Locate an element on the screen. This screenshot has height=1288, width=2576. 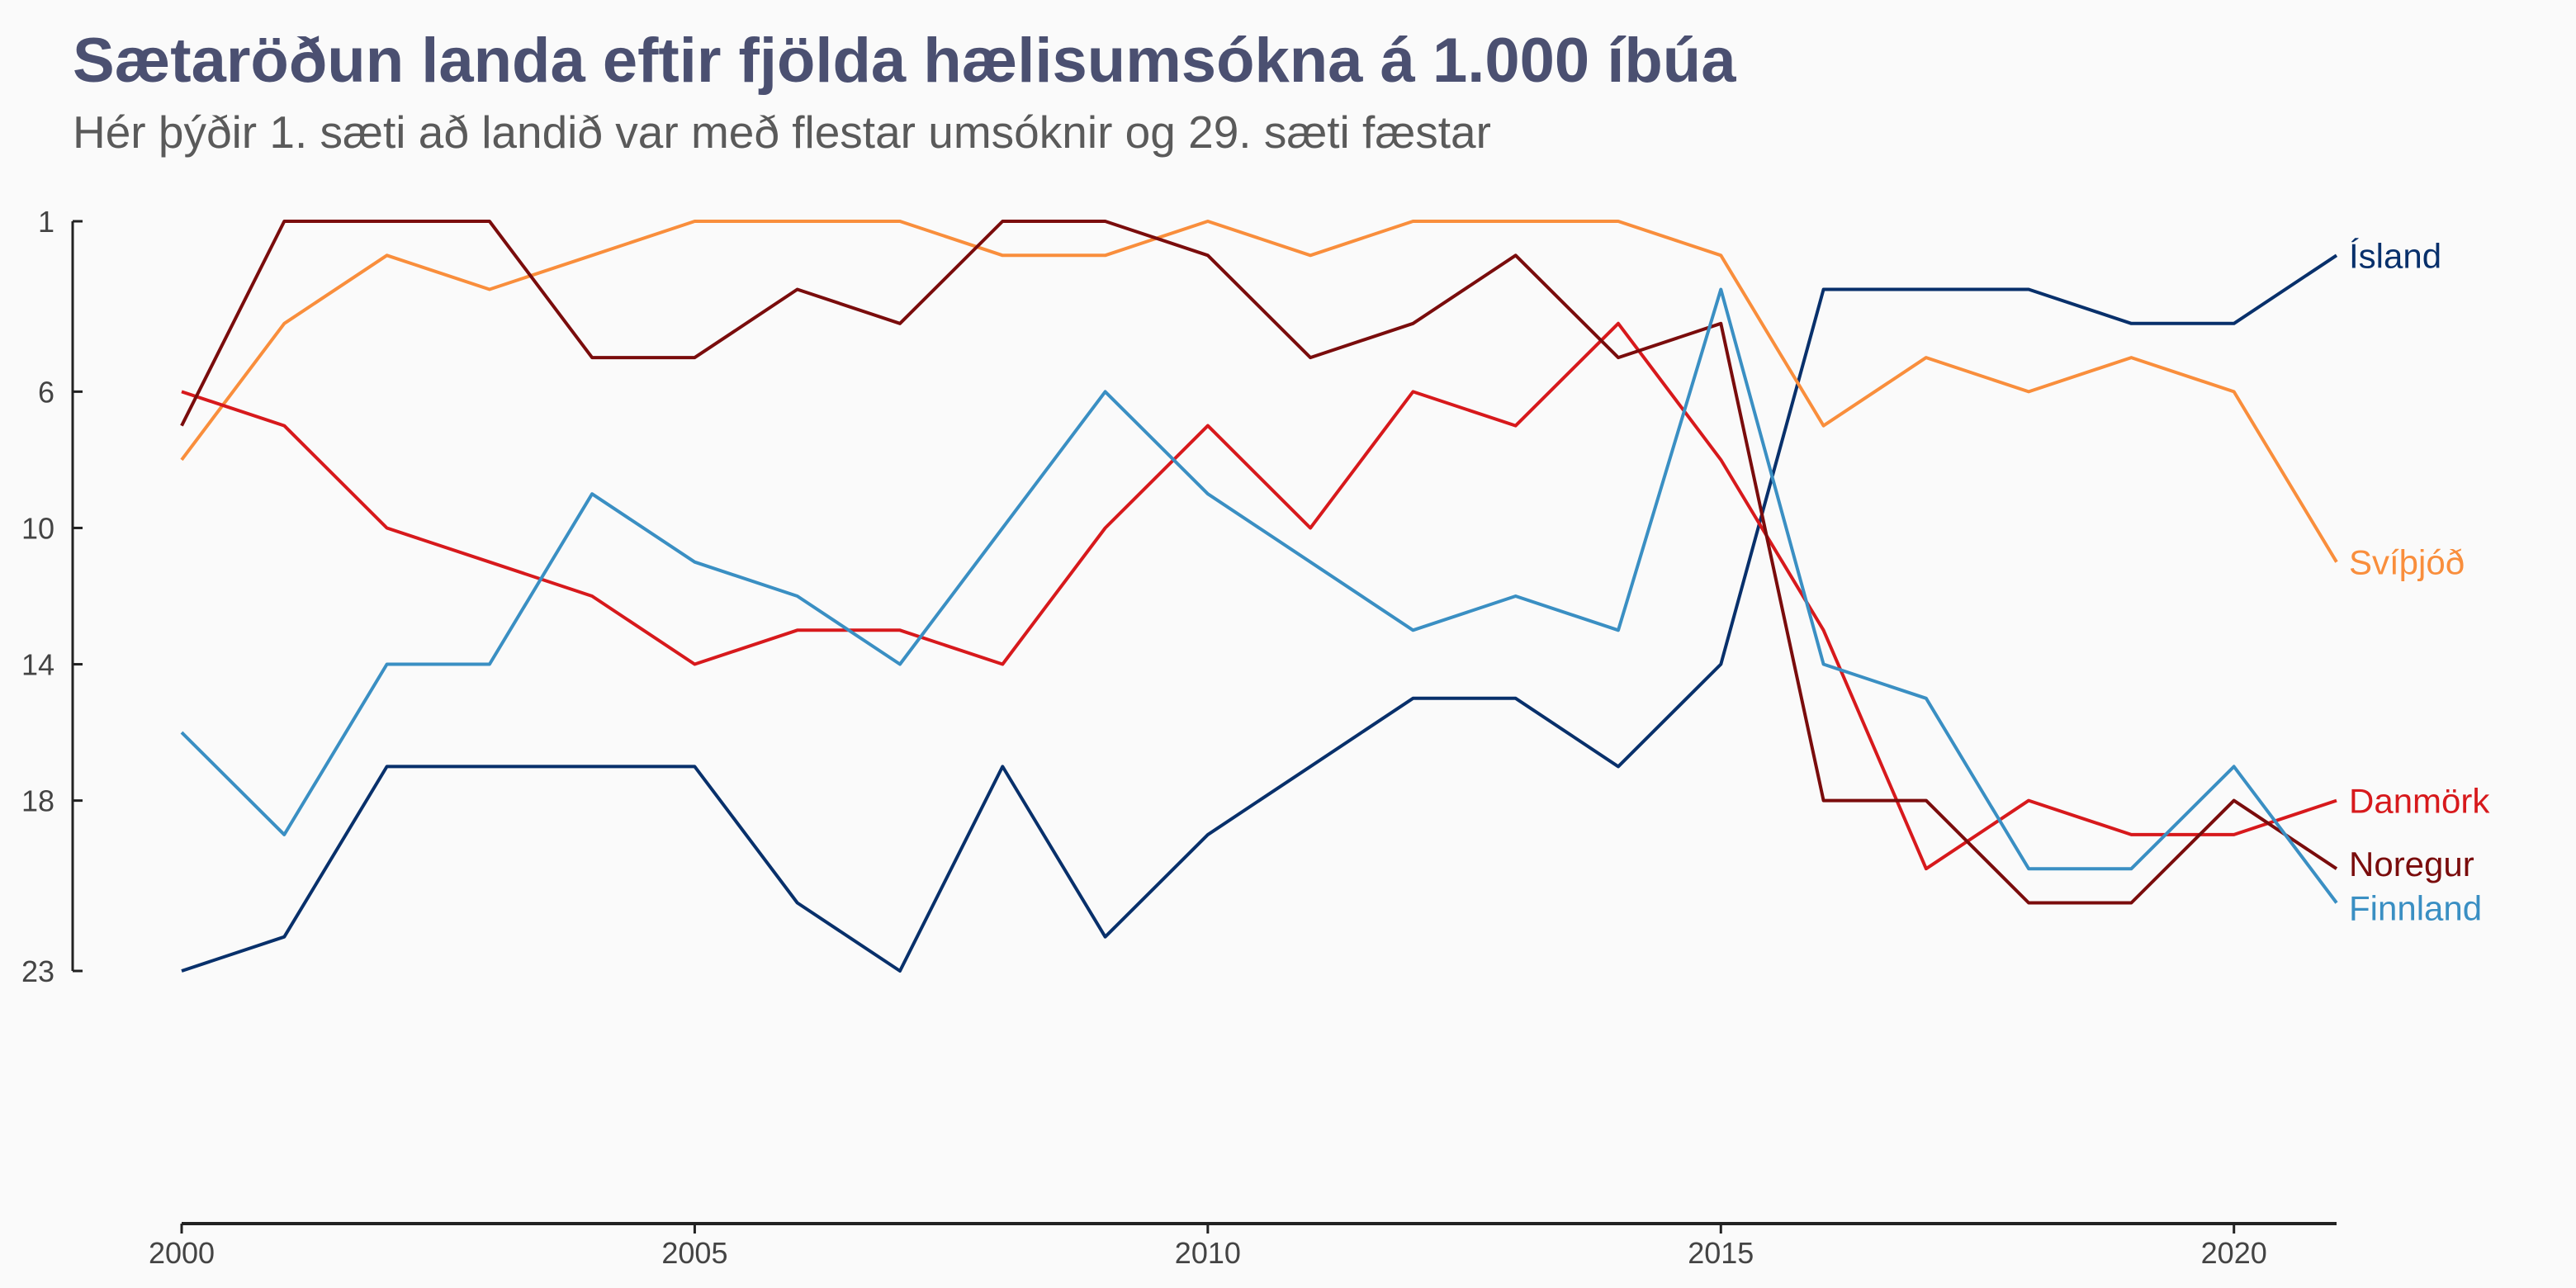
x-tick-label: 2015 is located at coordinates (1721, 1253).